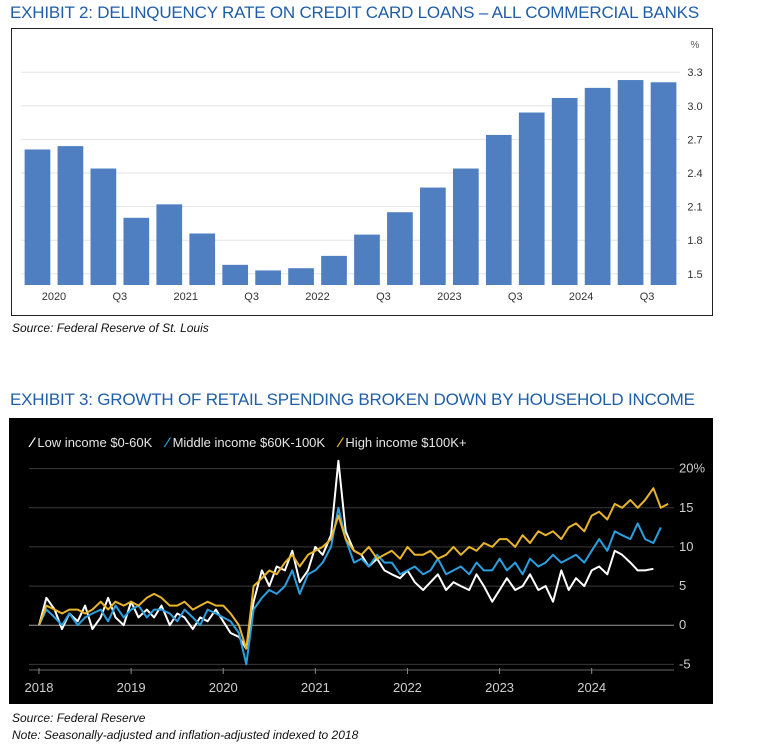 The width and height of the screenshot is (768, 754). What do you see at coordinates (694, 208) in the screenshot?
I see `y-tick-label: 2.1` at bounding box center [694, 208].